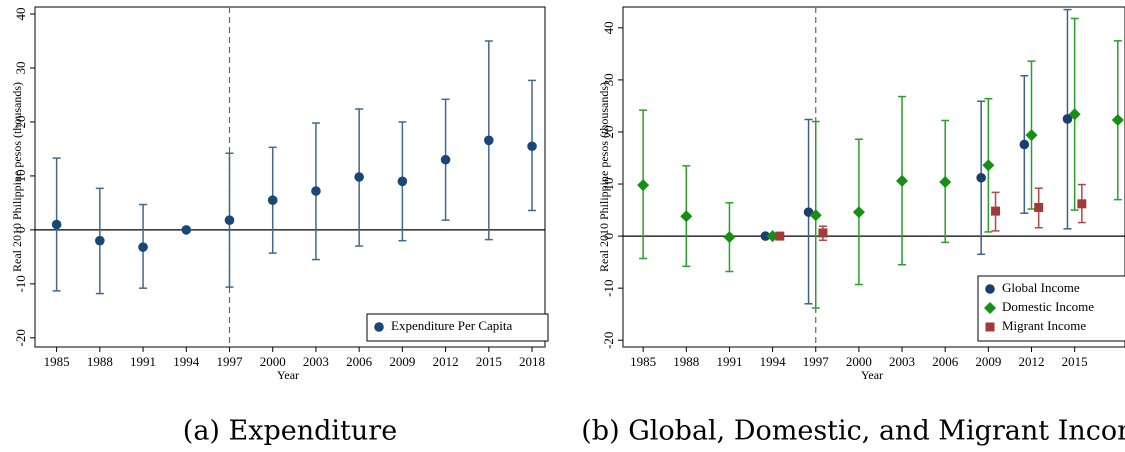  What do you see at coordinates (290, 431) in the screenshot?
I see `caption: (a) Expenditure` at bounding box center [290, 431].